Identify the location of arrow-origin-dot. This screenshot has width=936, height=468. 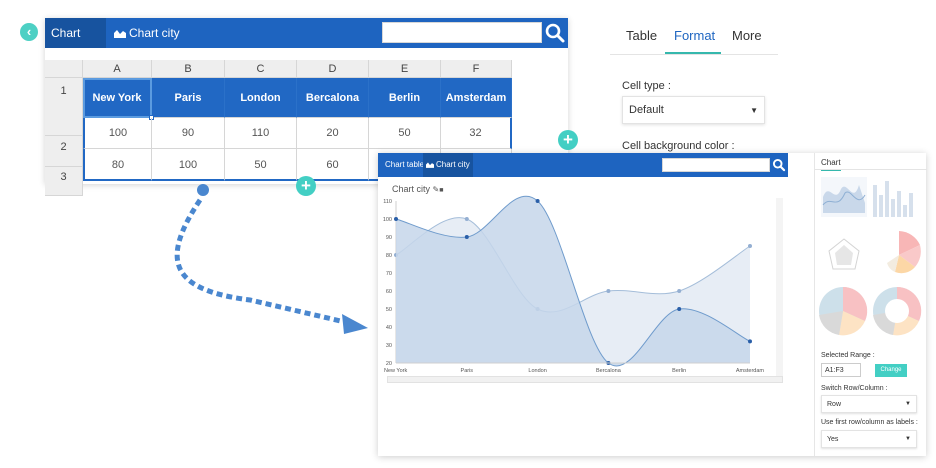
(203, 190).